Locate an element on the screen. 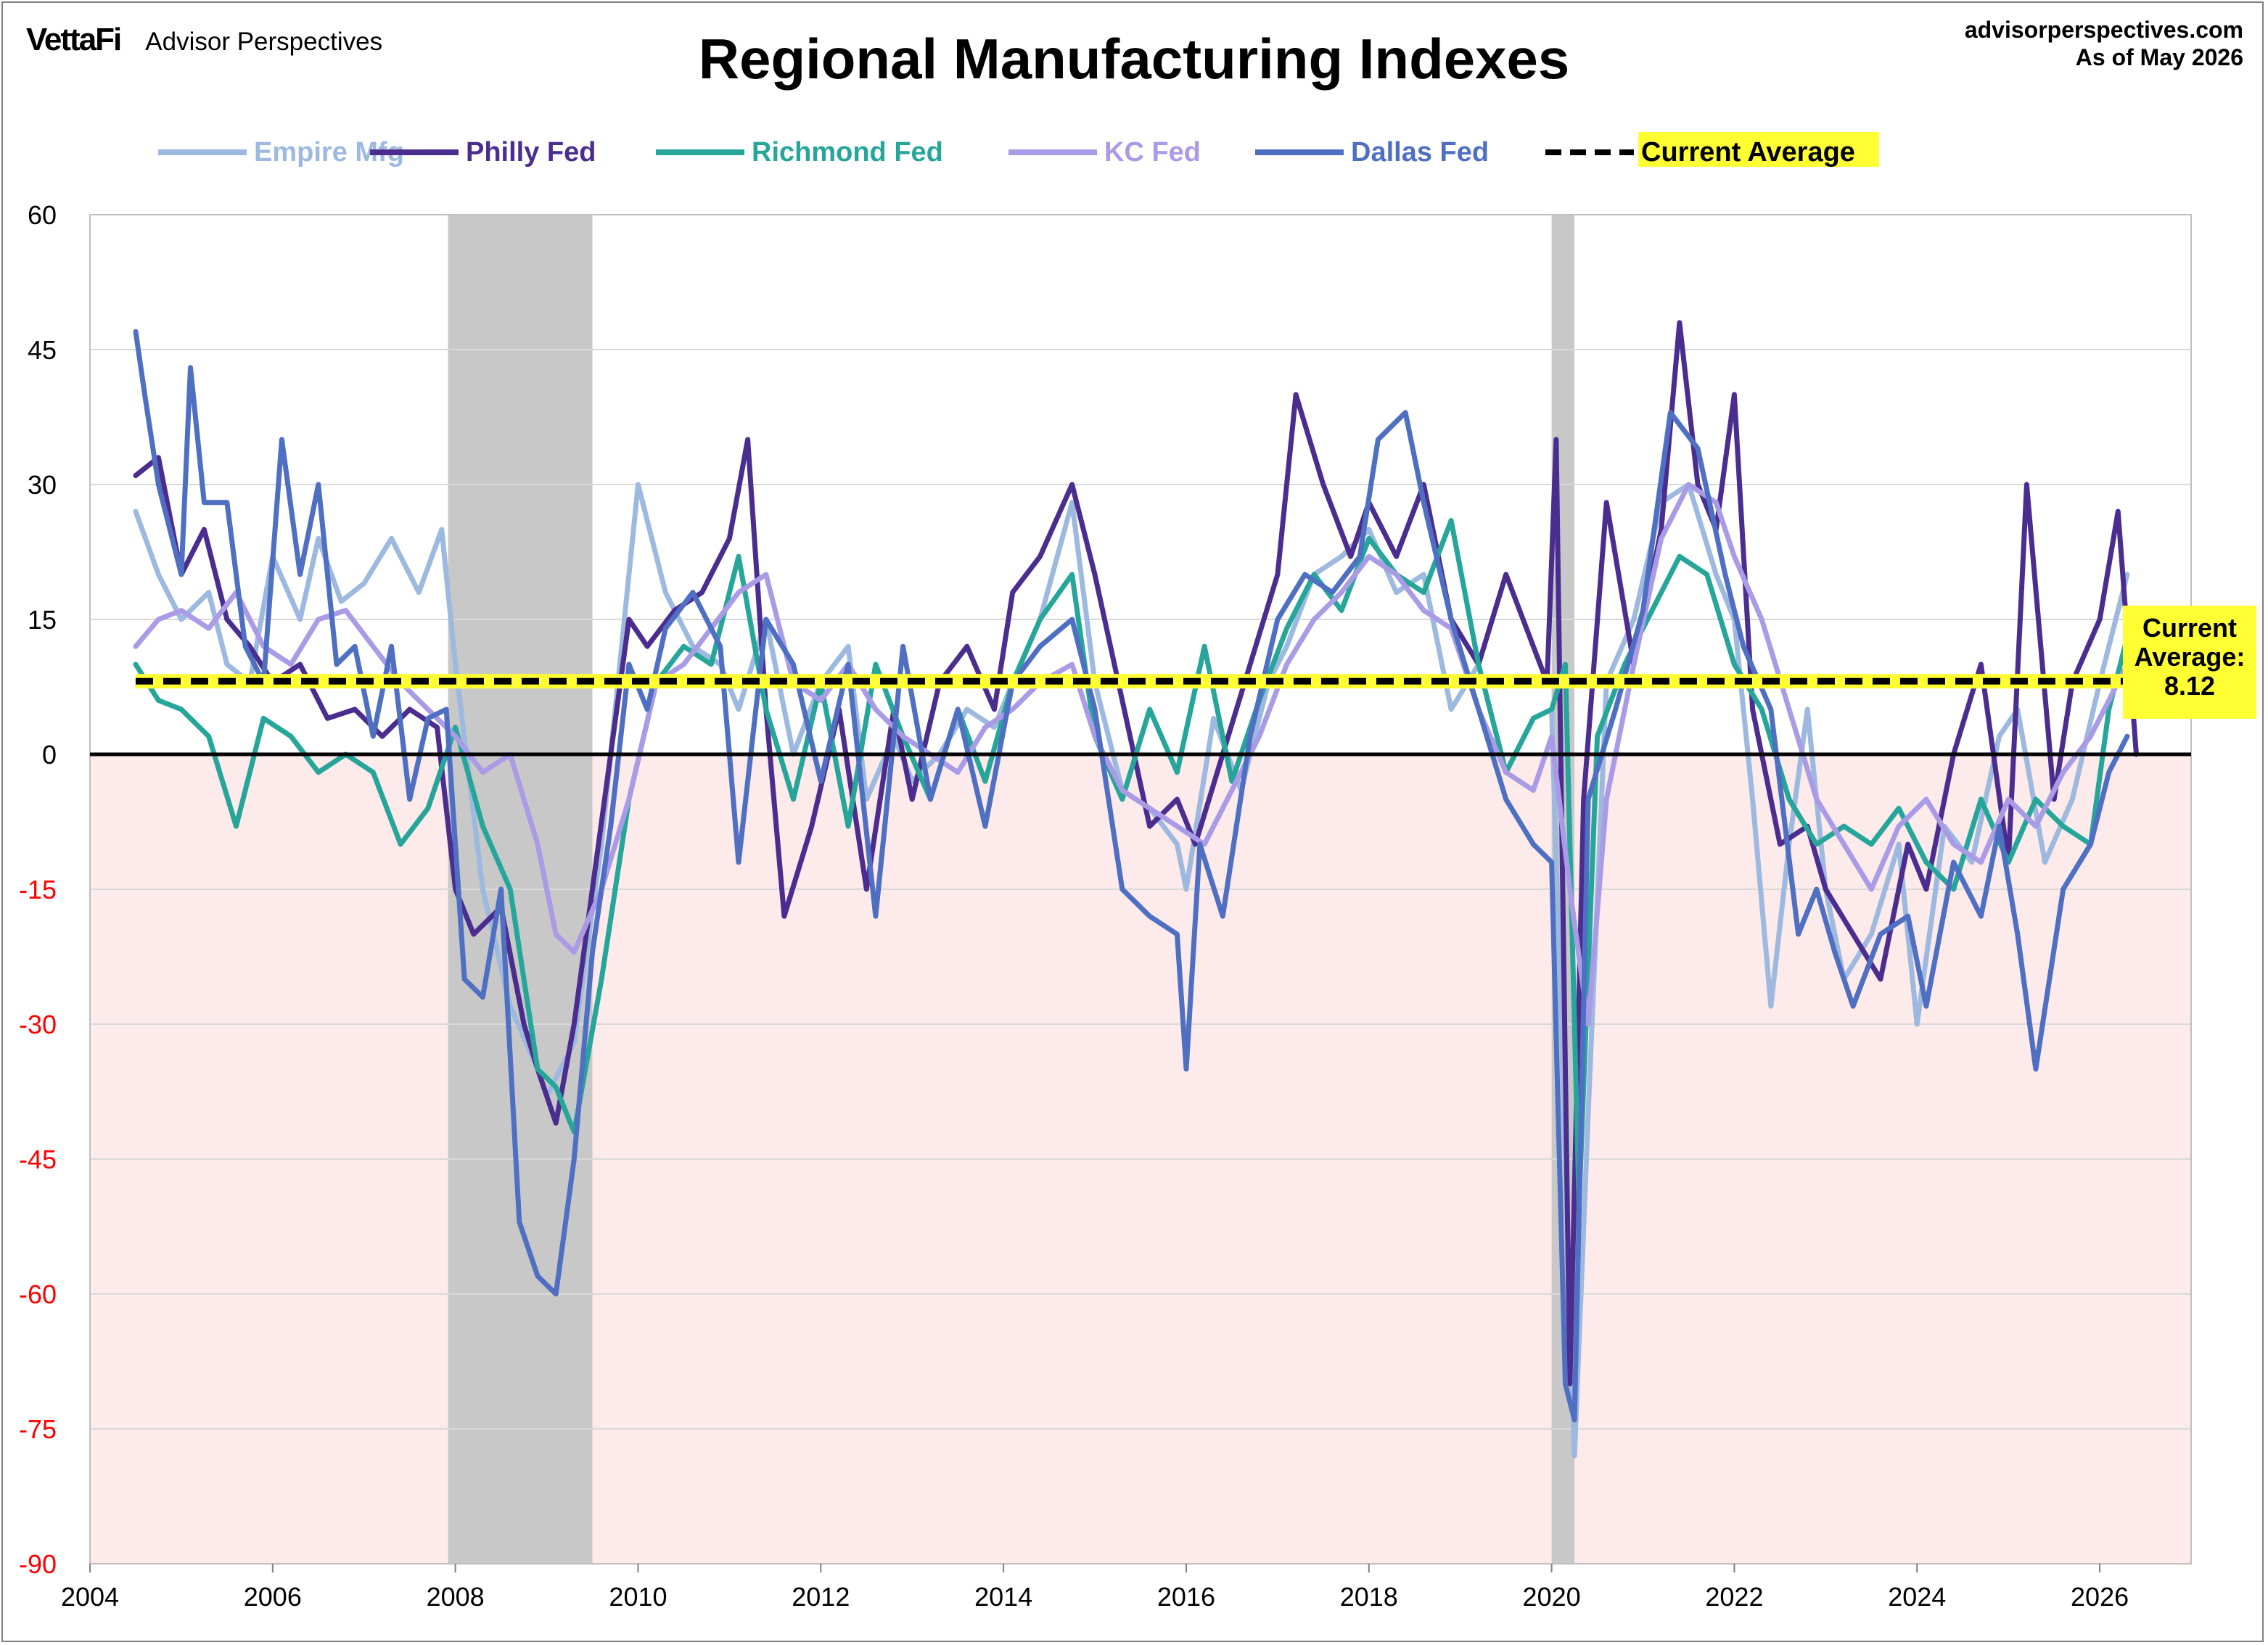  average-label-line: Average: is located at coordinates (2190, 657).